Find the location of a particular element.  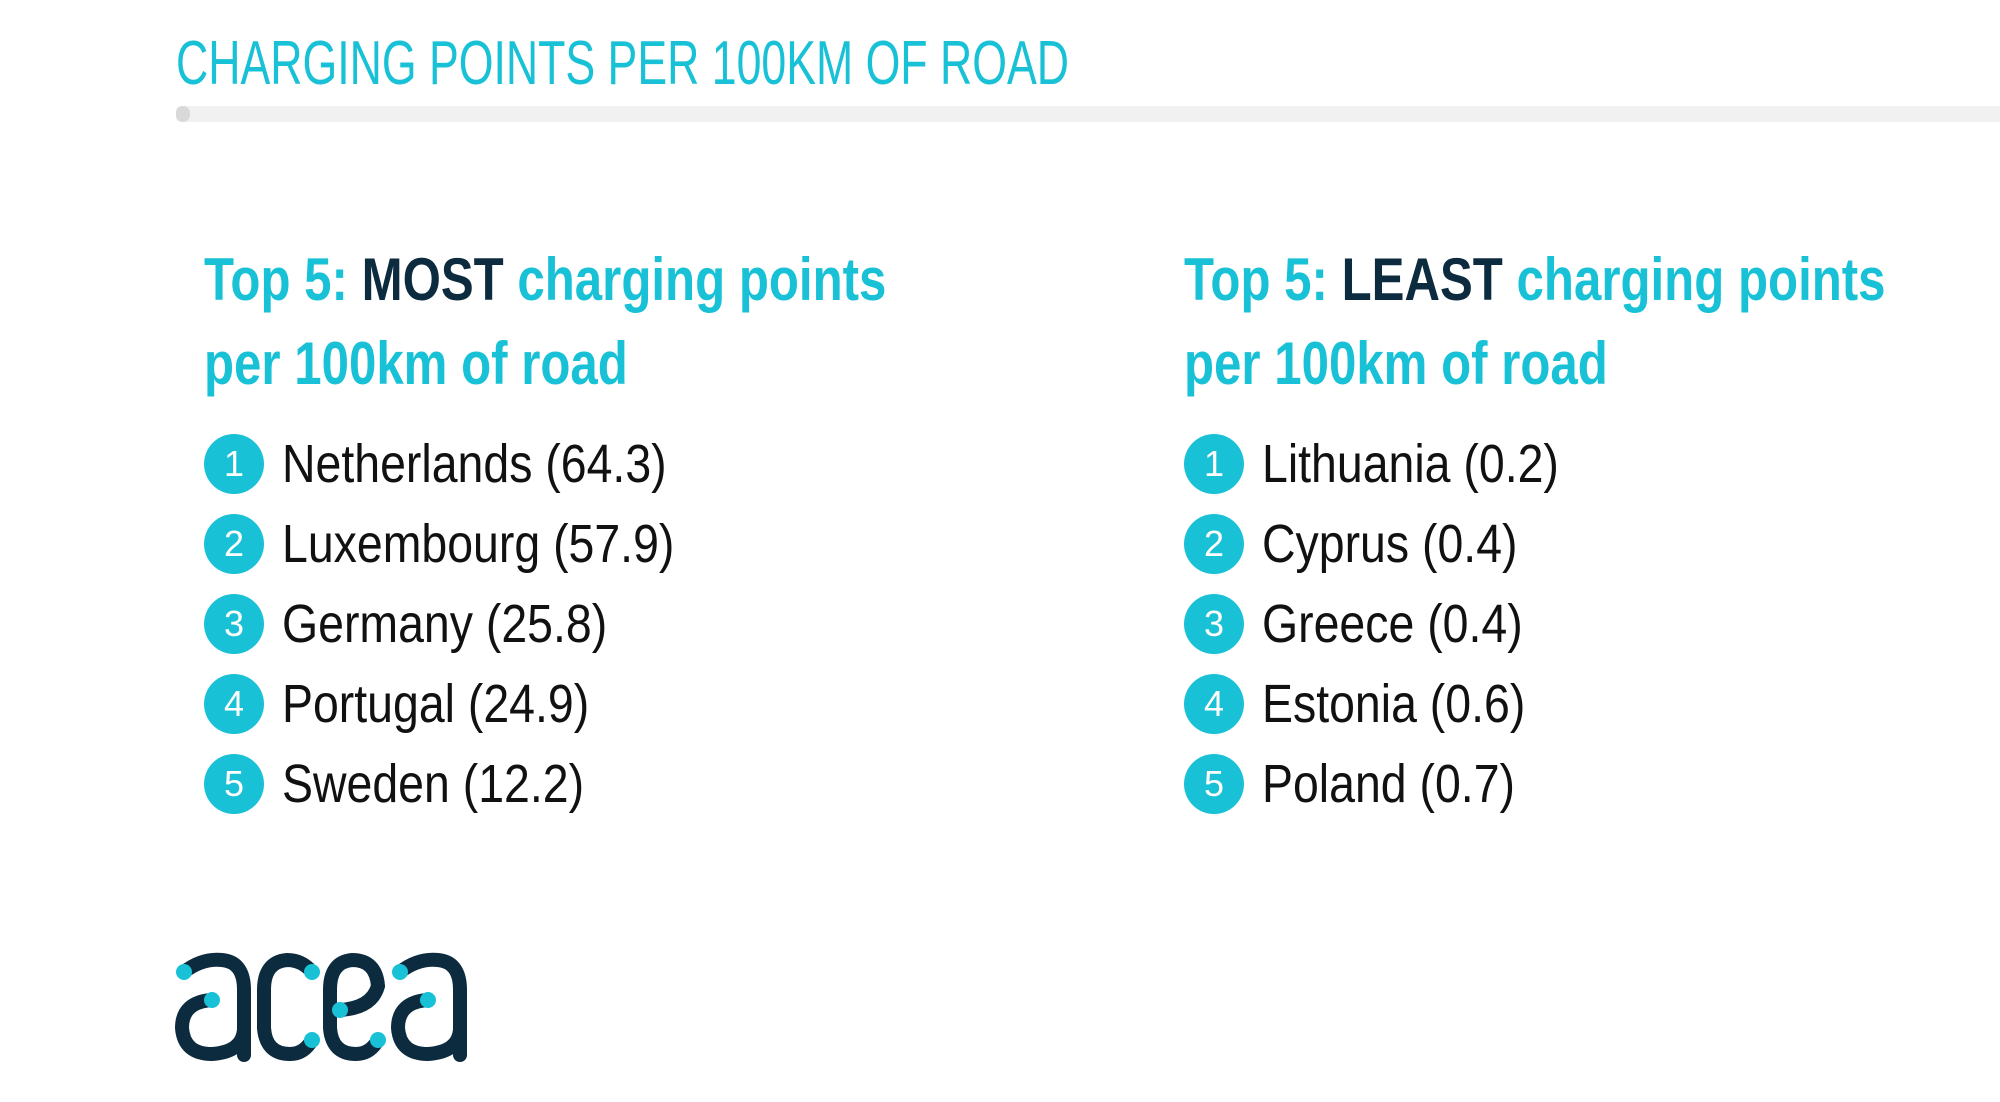

item-text: Sweden (12.2) is located at coordinates (433, 784).